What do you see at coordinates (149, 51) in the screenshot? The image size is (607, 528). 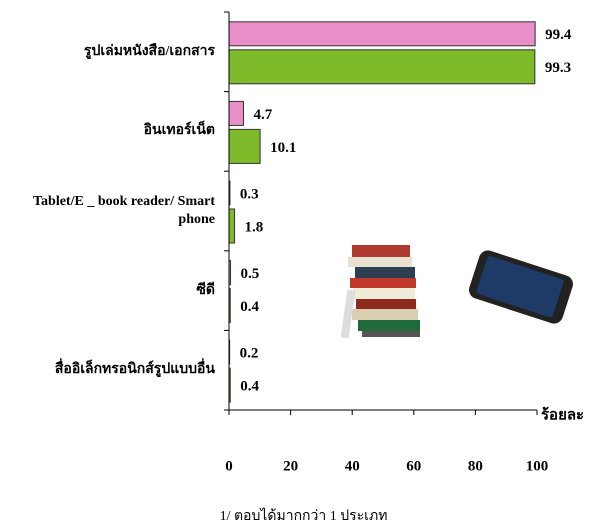 I see `y-tick-label: รูปเล่มหนังสือ/เอกสาร` at bounding box center [149, 51].